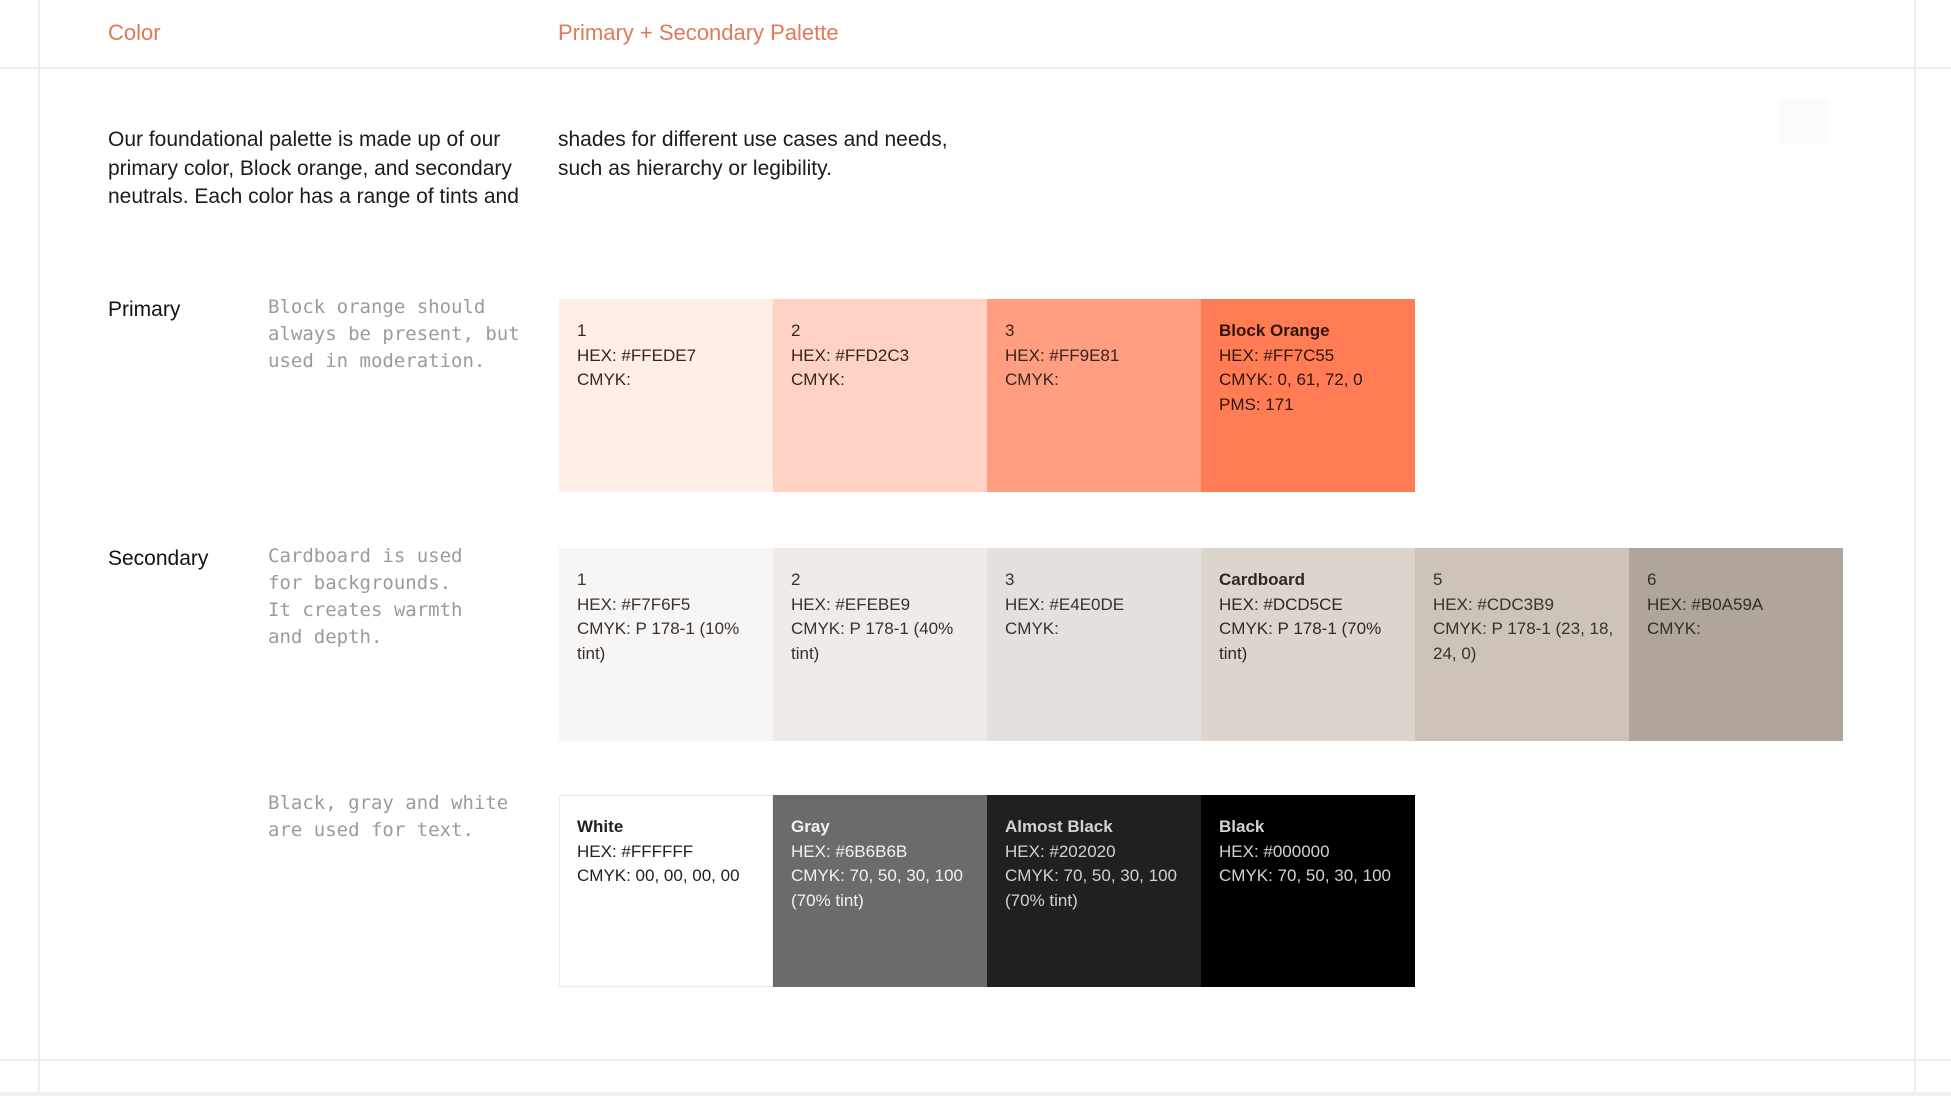  Describe the element at coordinates (365, 610) in the screenshot. I see `note-line: It creates warmth` at that location.